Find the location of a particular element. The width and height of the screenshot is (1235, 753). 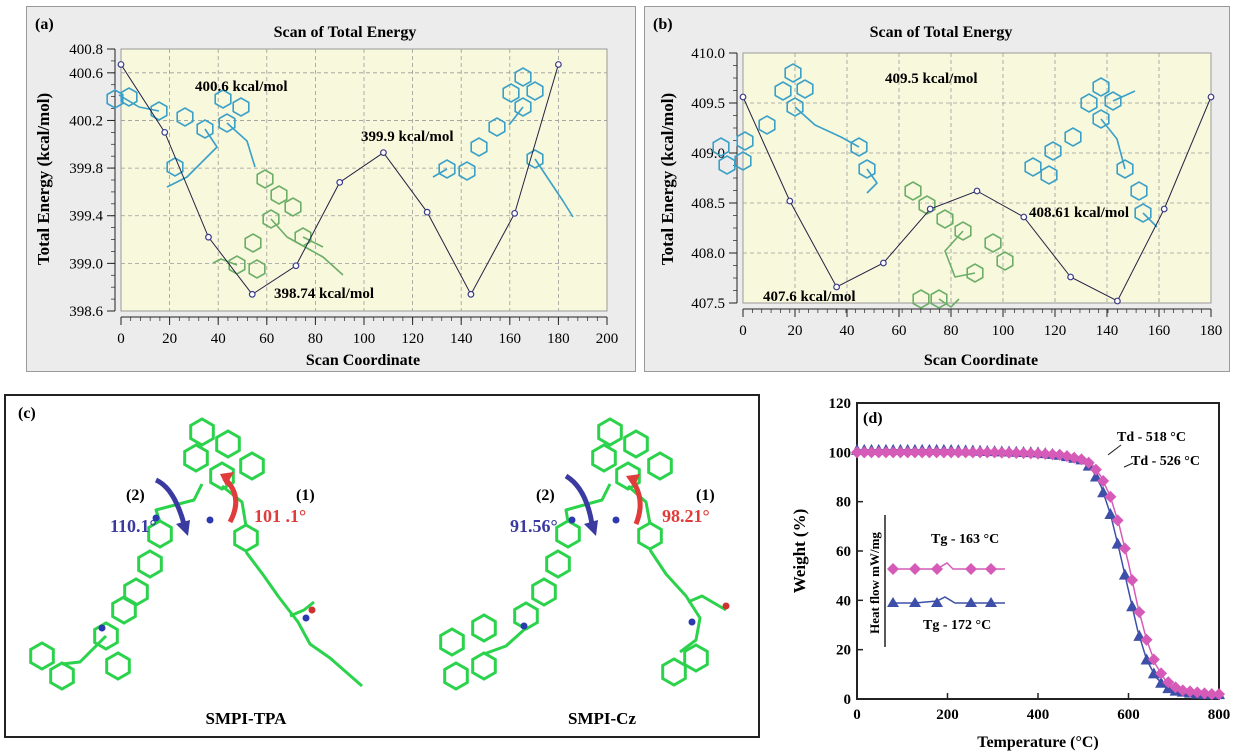

mol1-label-1: (1) is located at coordinates (305, 495).